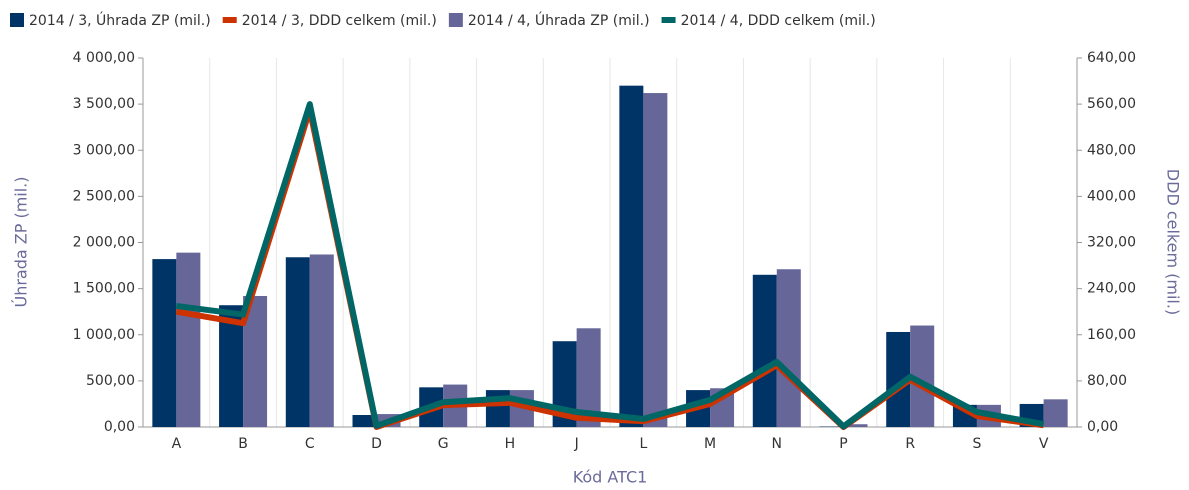 The width and height of the screenshot is (1189, 490). Describe the element at coordinates (710, 444) in the screenshot. I see `x-tick-label: M` at that location.